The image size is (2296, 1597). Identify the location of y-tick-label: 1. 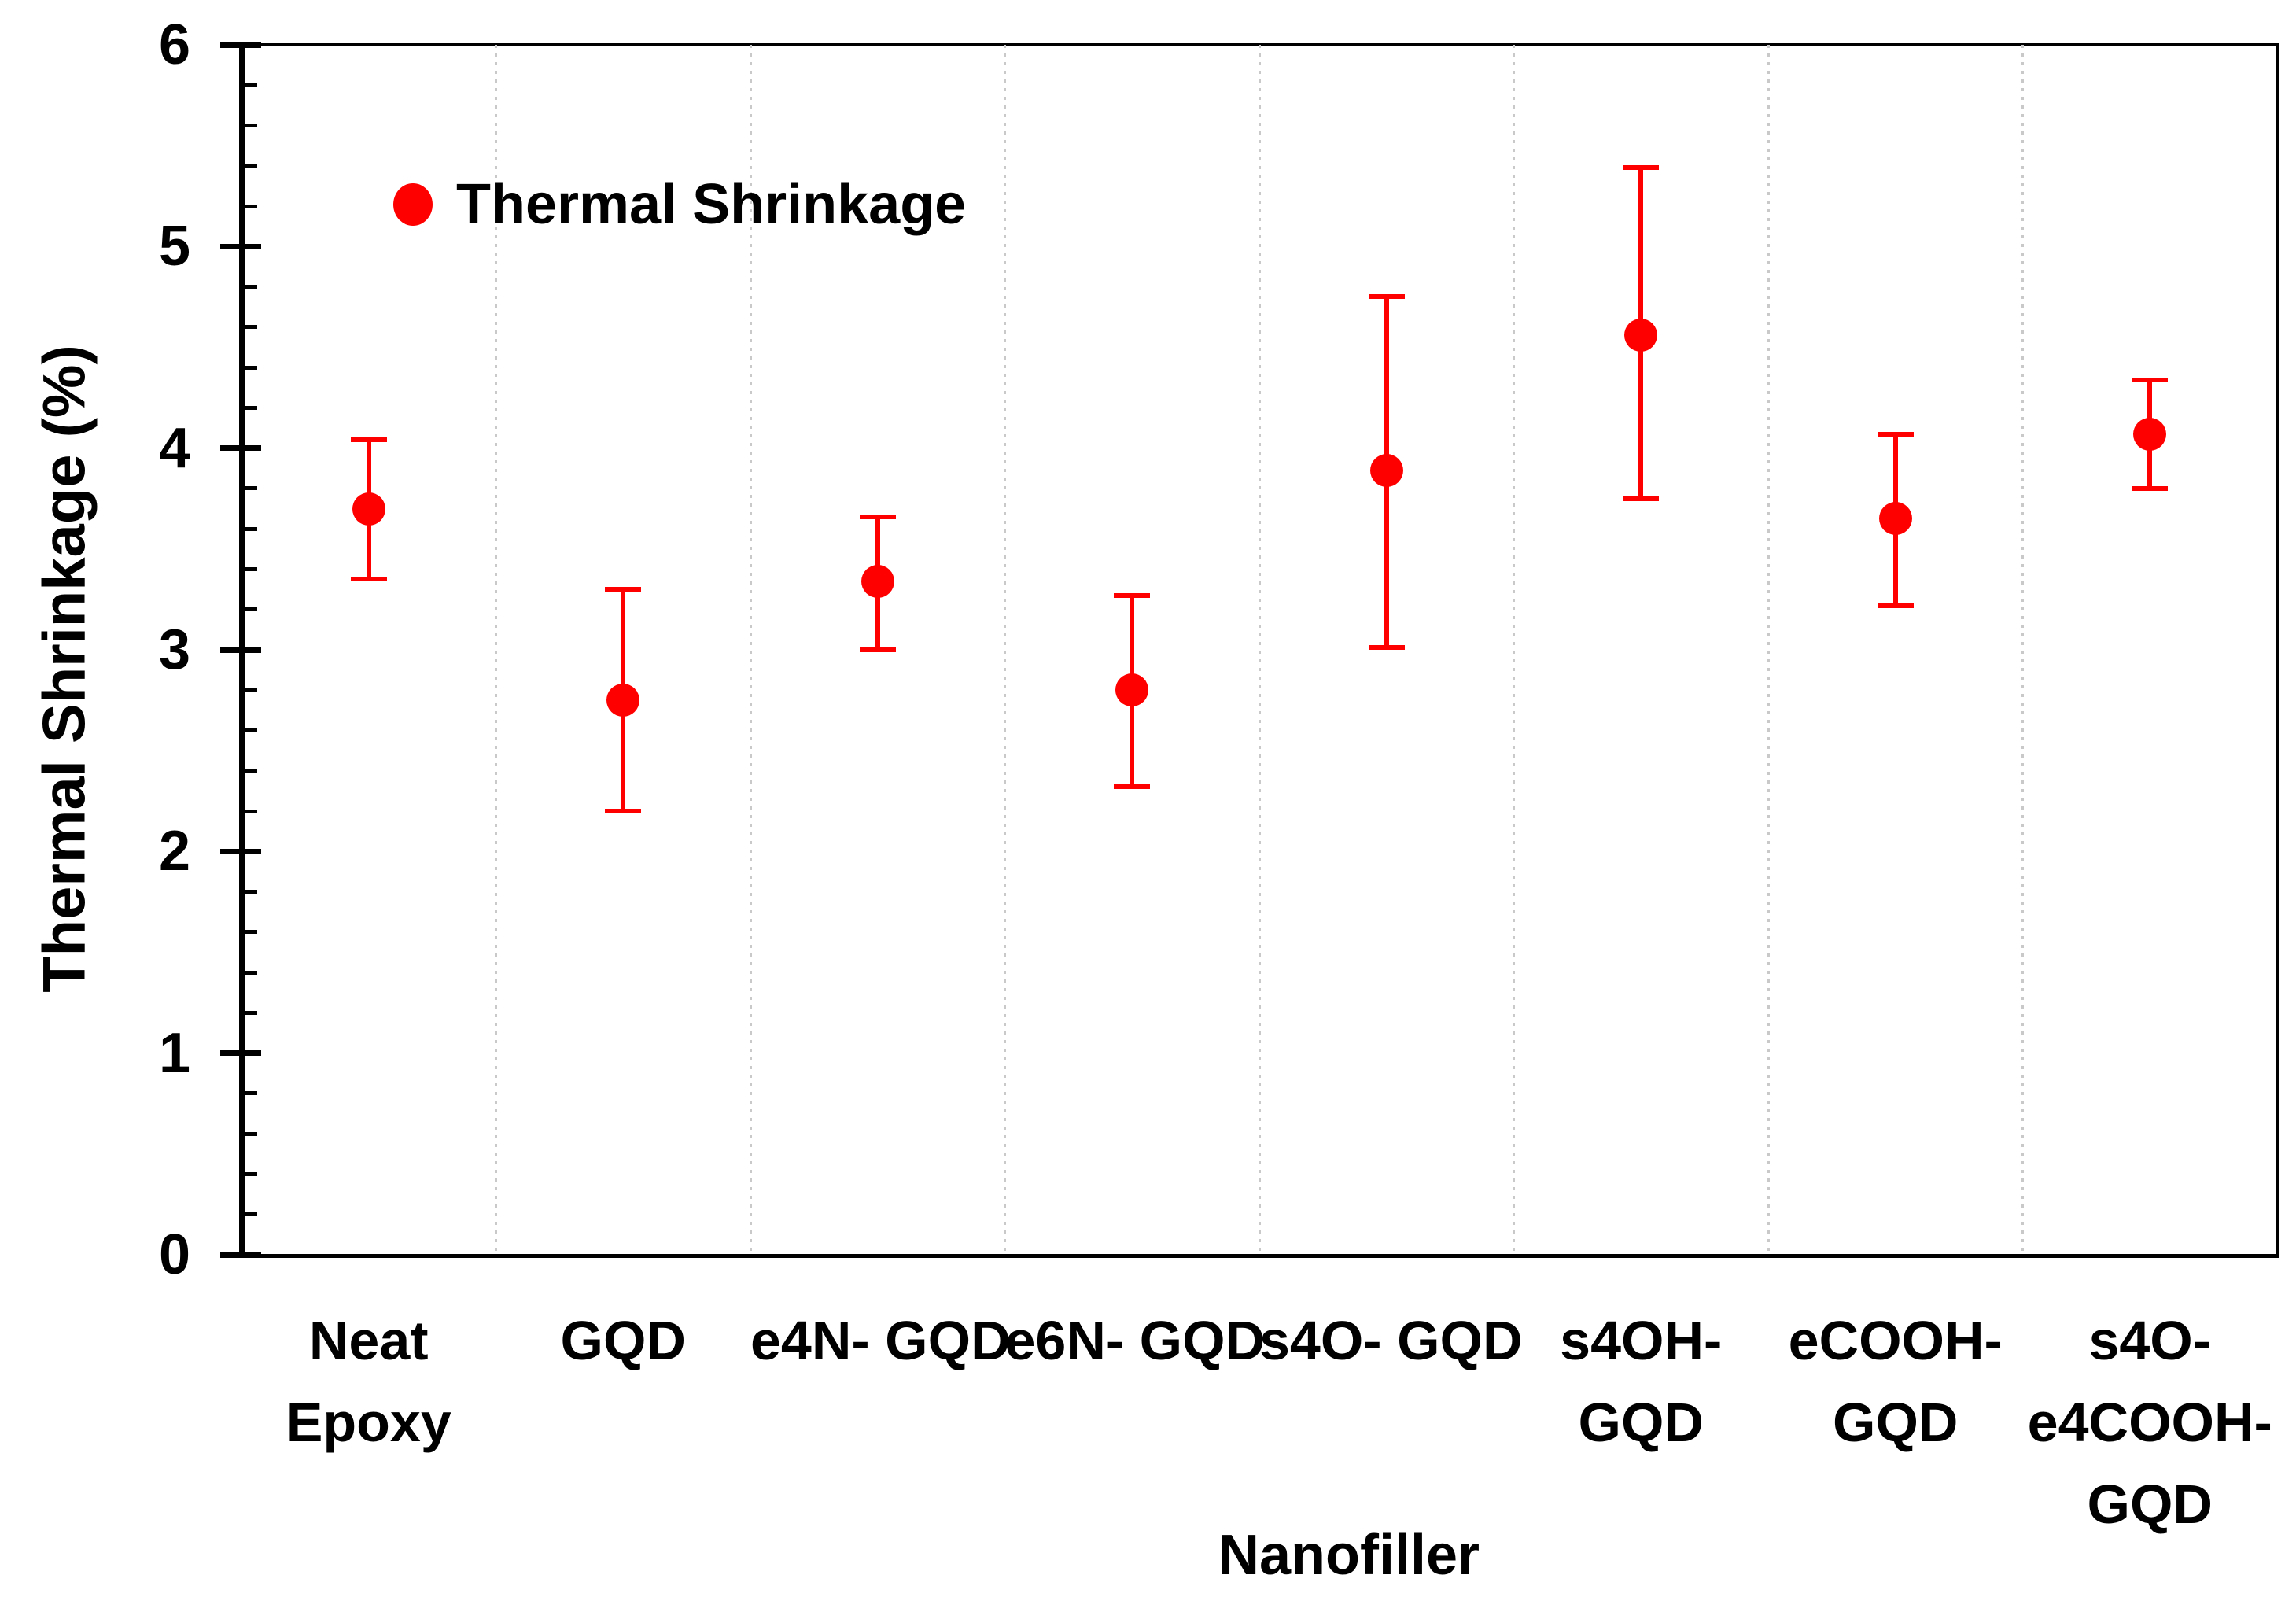
(174, 1053).